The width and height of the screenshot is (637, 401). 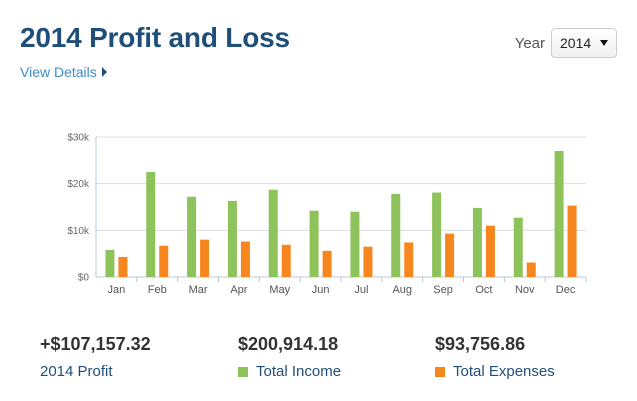 What do you see at coordinates (117, 290) in the screenshot?
I see `x-tick-label: Jan` at bounding box center [117, 290].